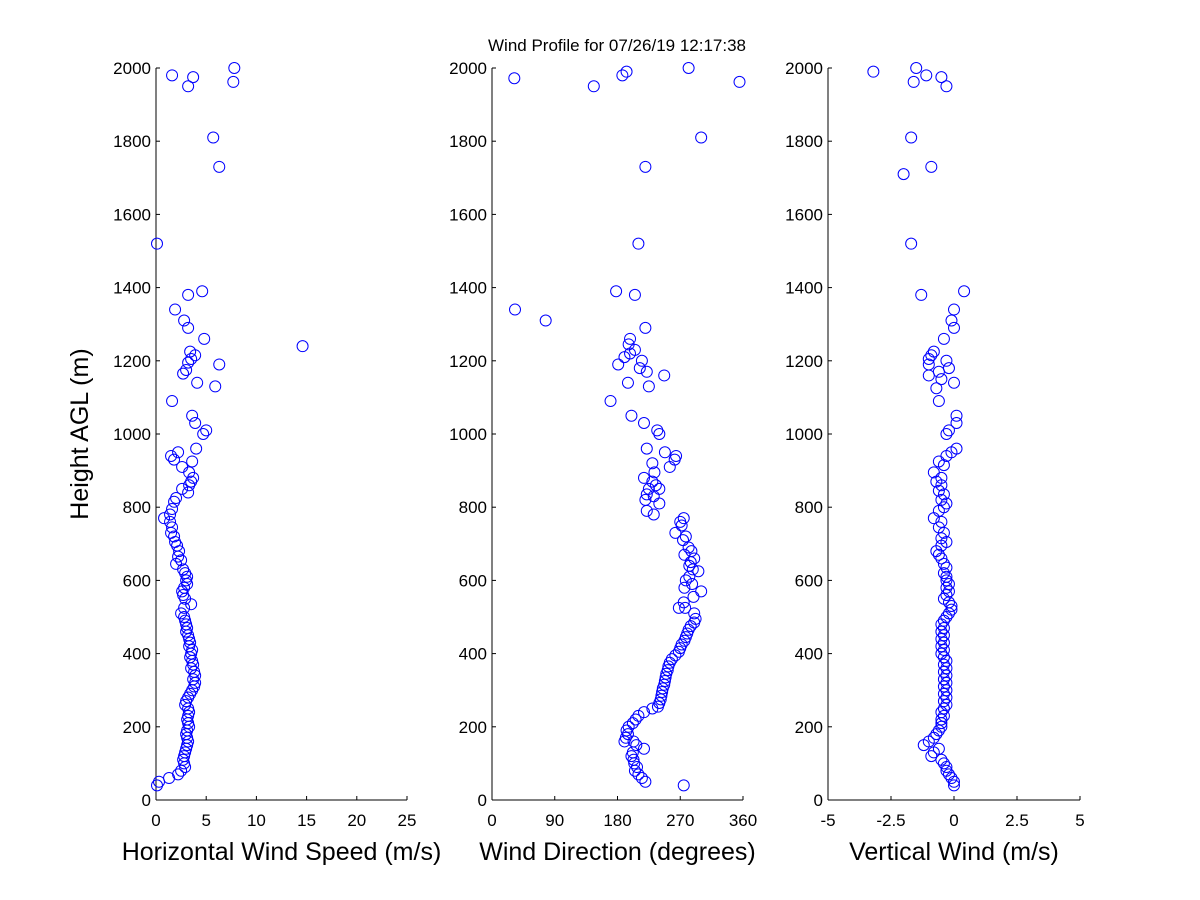 Image resolution: width=1200 pixels, height=900 pixels. What do you see at coordinates (468, 434) in the screenshot?
I see `y-tick-label: 1000` at bounding box center [468, 434].